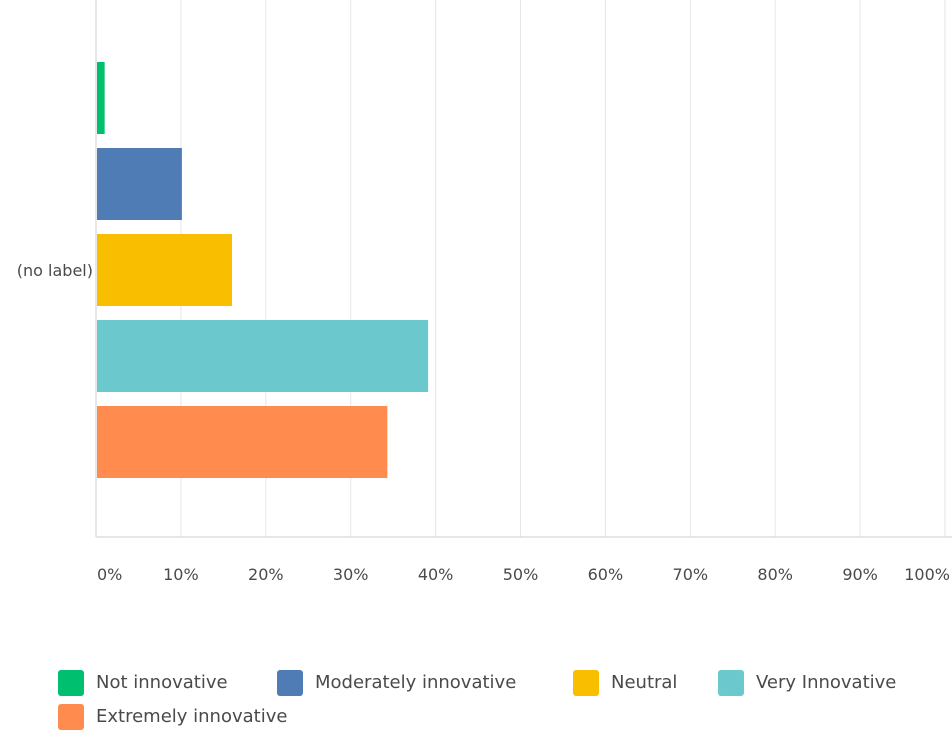  Describe the element at coordinates (860, 574) in the screenshot. I see `x-tick-label: 90%` at that location.